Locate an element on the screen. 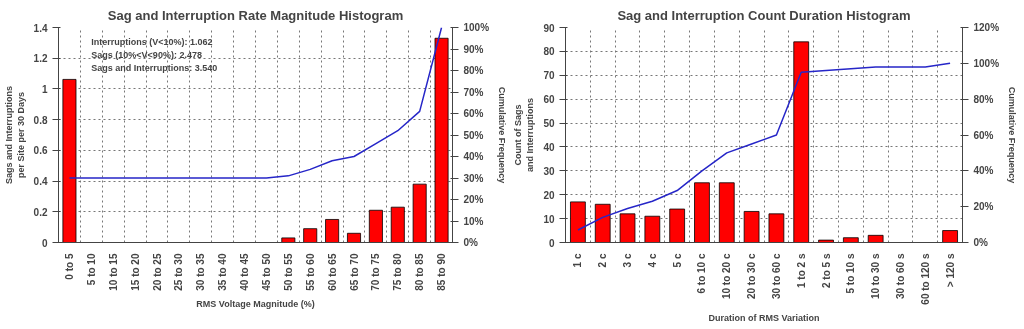 This screenshot has width=1024, height=329. x-tick-label: 10 to 15 is located at coordinates (113, 272).